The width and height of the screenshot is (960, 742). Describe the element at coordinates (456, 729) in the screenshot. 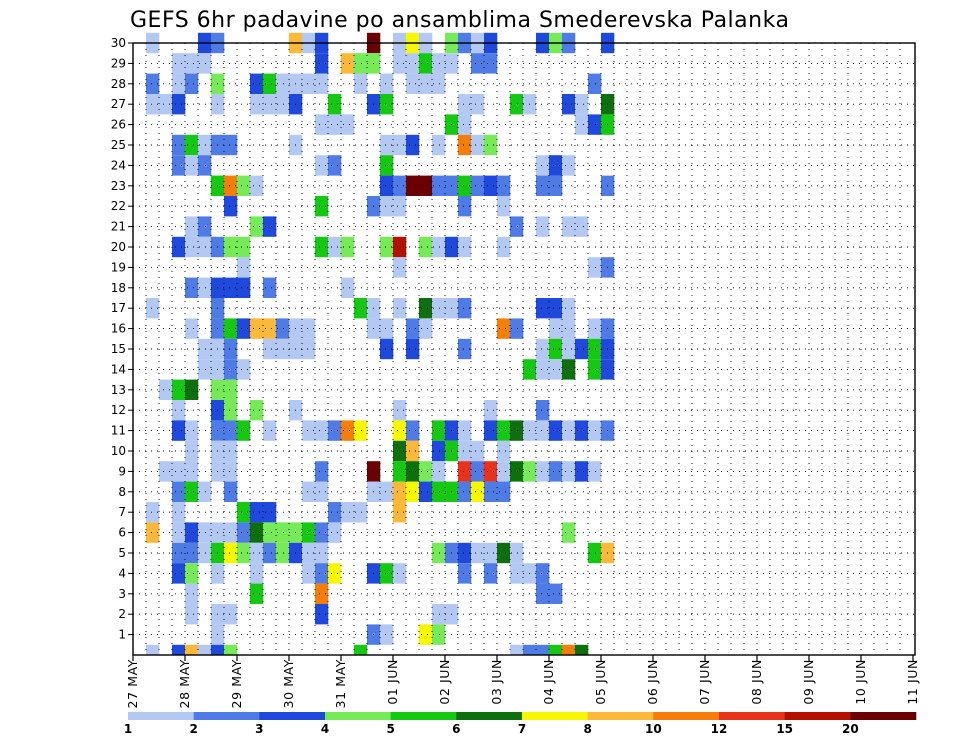

I see `legend-label: 6` at that location.